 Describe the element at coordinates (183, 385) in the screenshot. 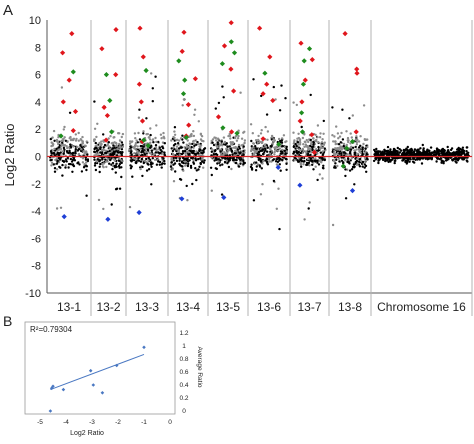

I see `panel-b-y-tick-label: 0.4` at that location.